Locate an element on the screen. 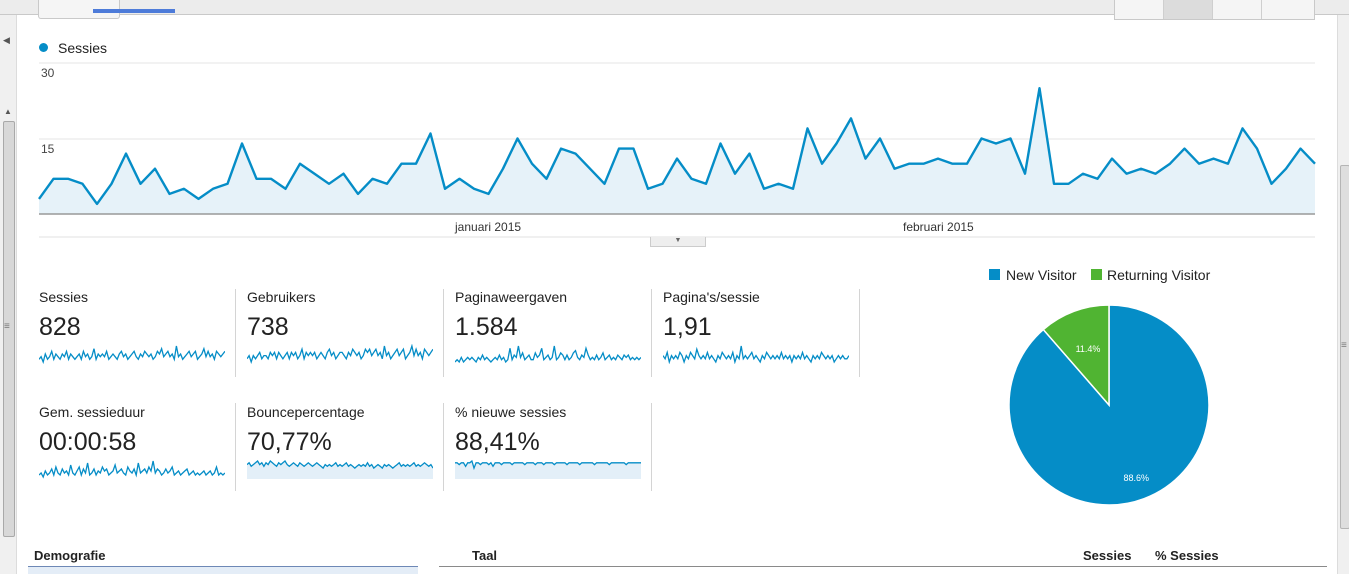 Image resolution: width=1349 pixels, height=574 pixels. active-tab-indicator is located at coordinates (134, 11).